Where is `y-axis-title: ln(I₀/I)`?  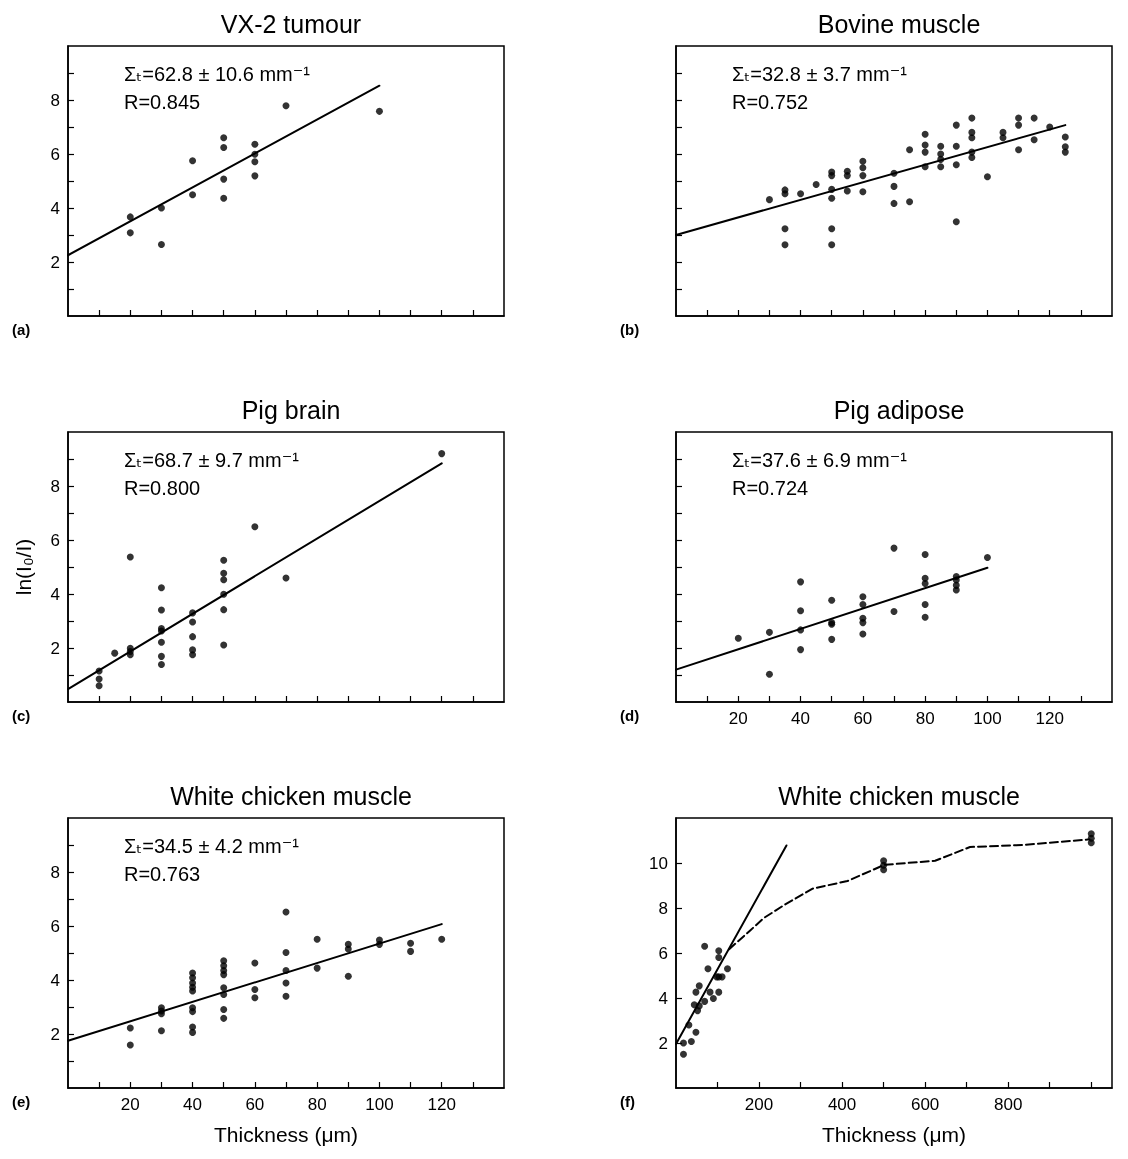 y-axis-title: ln(I₀/I) is located at coordinates (23, 567).